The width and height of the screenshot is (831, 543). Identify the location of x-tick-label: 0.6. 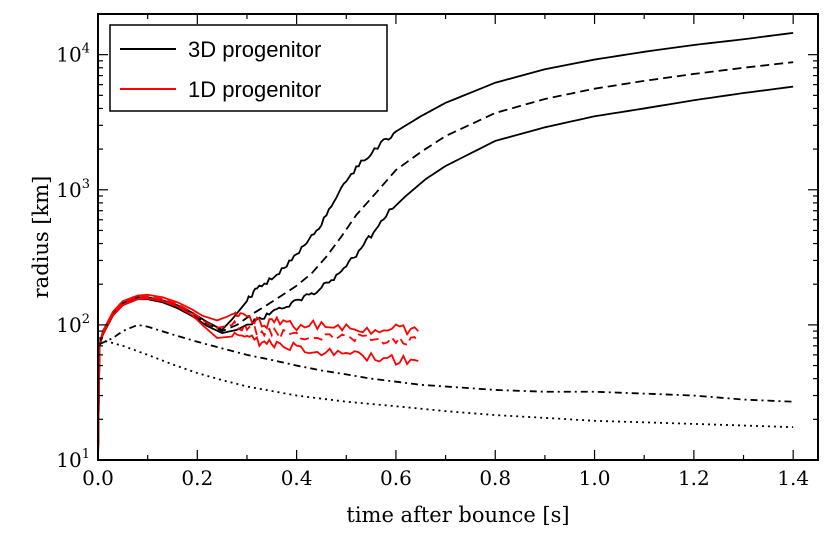
(396, 478).